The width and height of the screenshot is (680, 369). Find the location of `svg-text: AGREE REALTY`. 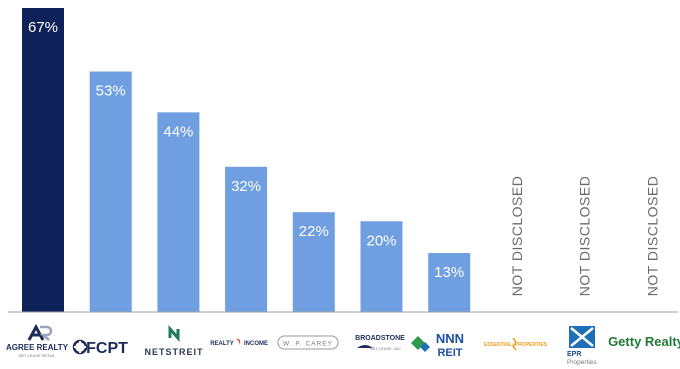

svg-text: AGREE REALTY is located at coordinates (37, 347).